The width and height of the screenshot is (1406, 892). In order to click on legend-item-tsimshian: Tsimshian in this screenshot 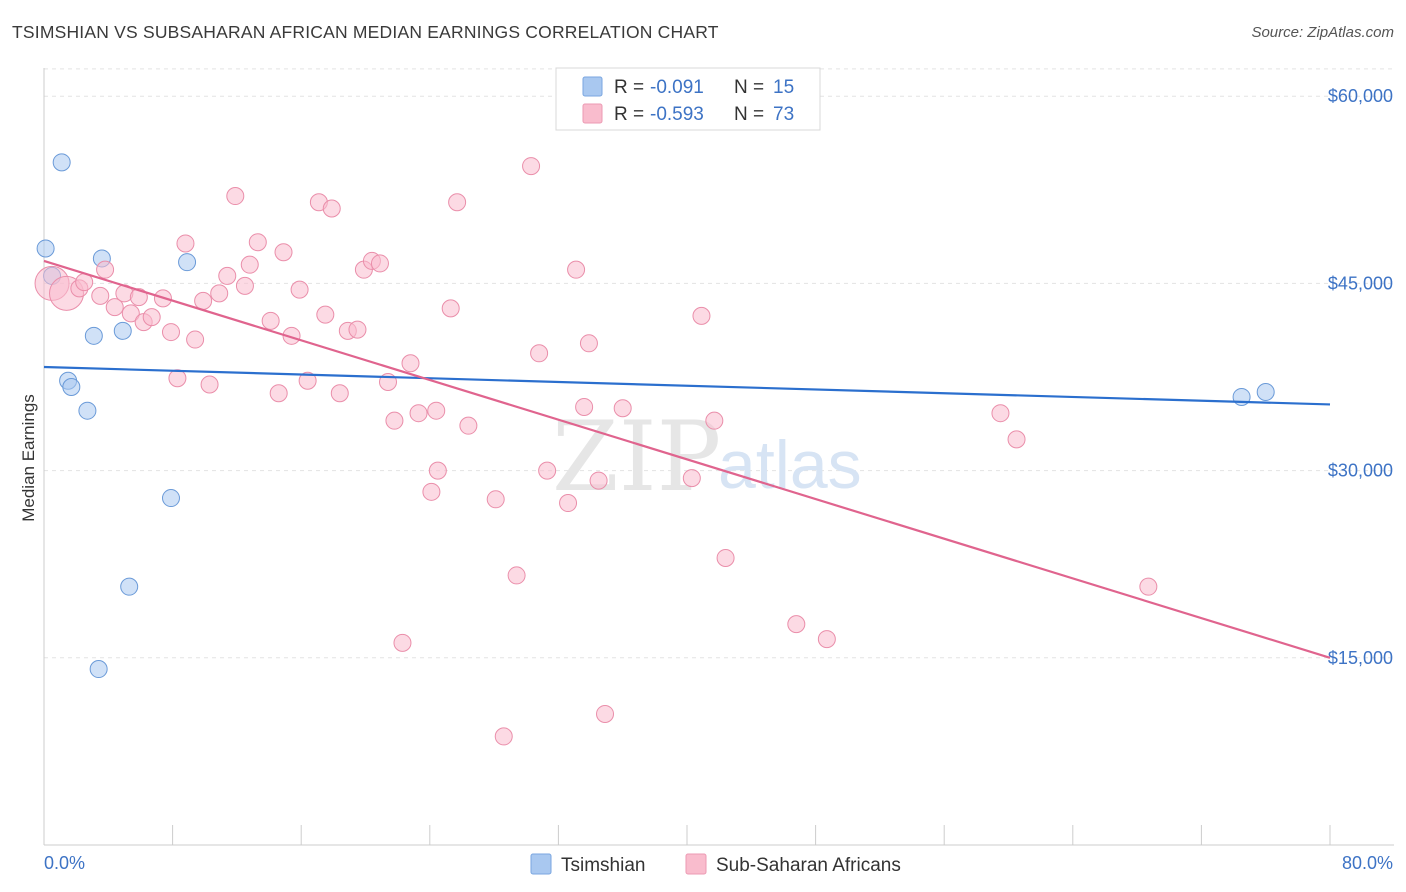, I will do `click(587, 864)`.